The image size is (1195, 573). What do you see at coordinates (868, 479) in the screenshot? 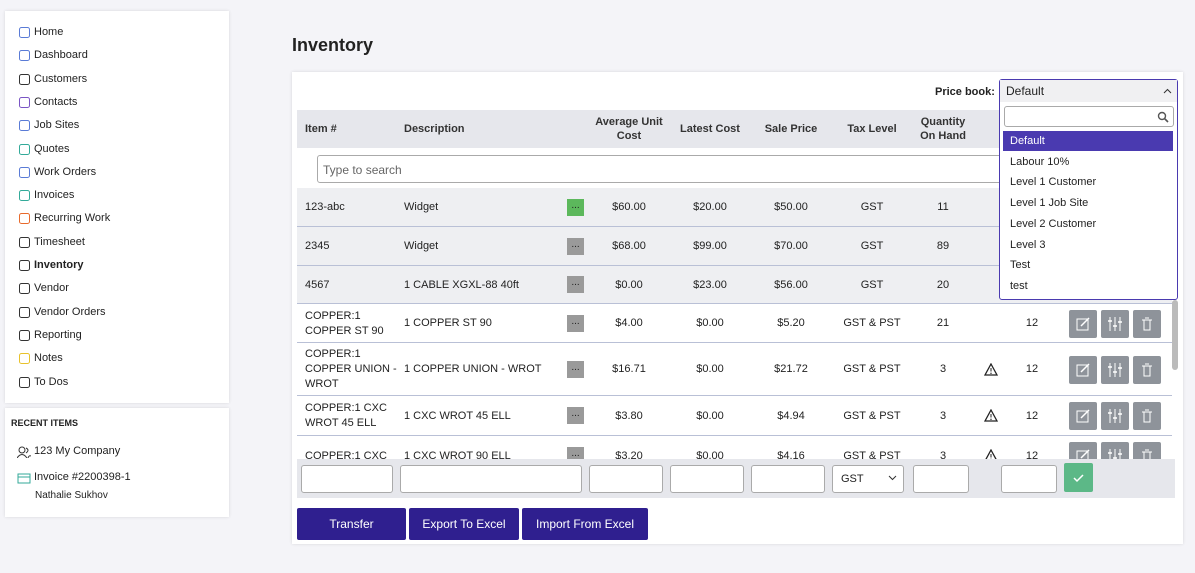
I see `tax-select: GST` at bounding box center [868, 479].